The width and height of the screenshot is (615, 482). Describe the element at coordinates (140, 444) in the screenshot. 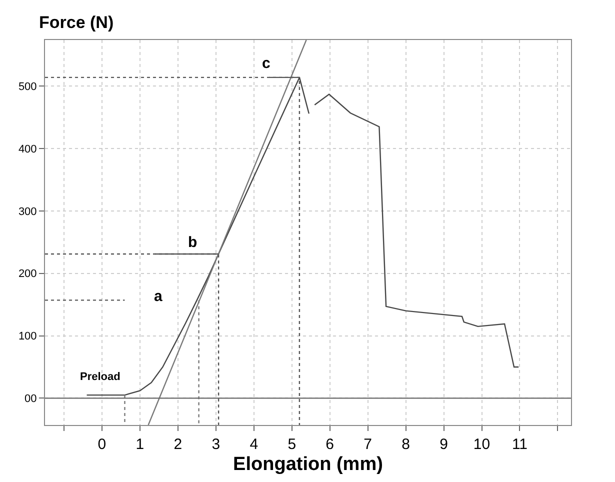

I see `x-tick-label: 1` at that location.